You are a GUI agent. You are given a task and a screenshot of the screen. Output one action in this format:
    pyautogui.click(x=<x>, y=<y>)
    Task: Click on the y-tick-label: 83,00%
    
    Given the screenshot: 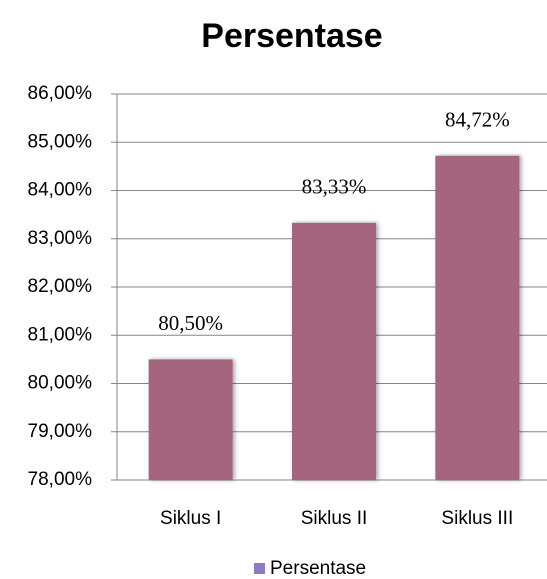 What is the action you would take?
    pyautogui.click(x=60, y=238)
    